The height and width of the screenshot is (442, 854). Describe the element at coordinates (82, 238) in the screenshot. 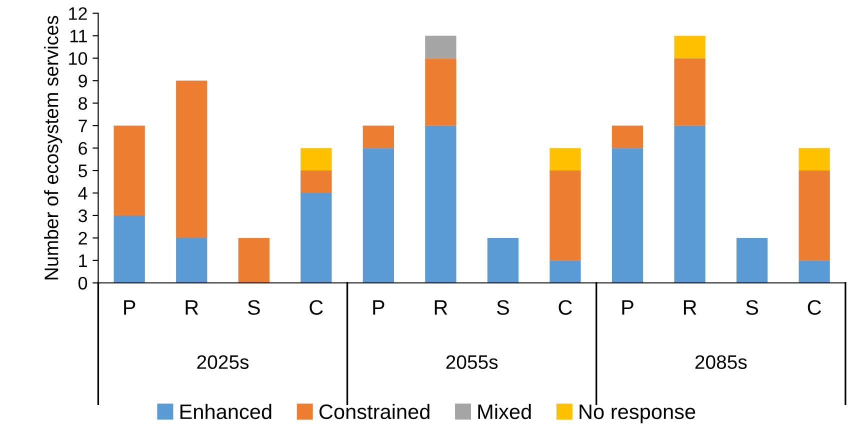

I see `y-tick-label: 2` at that location.